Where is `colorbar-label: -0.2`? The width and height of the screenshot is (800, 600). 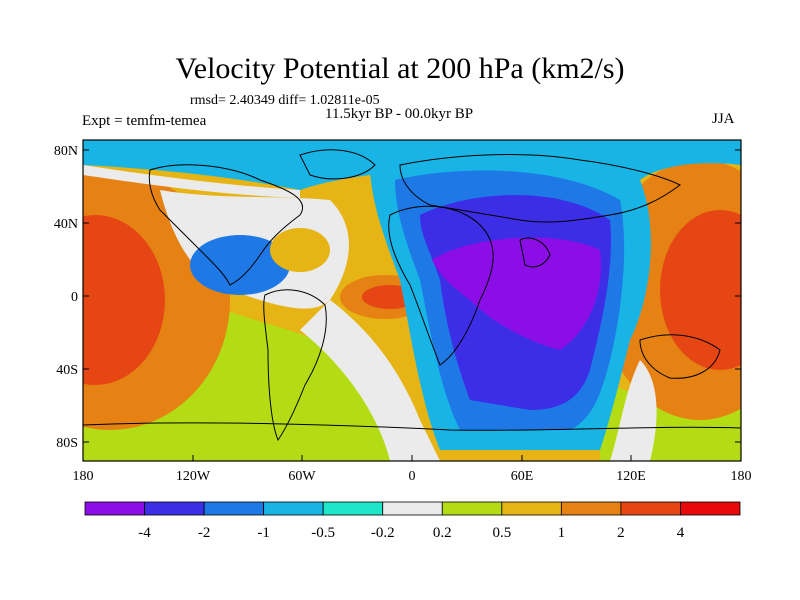 colorbar-label: -0.2 is located at coordinates (383, 533).